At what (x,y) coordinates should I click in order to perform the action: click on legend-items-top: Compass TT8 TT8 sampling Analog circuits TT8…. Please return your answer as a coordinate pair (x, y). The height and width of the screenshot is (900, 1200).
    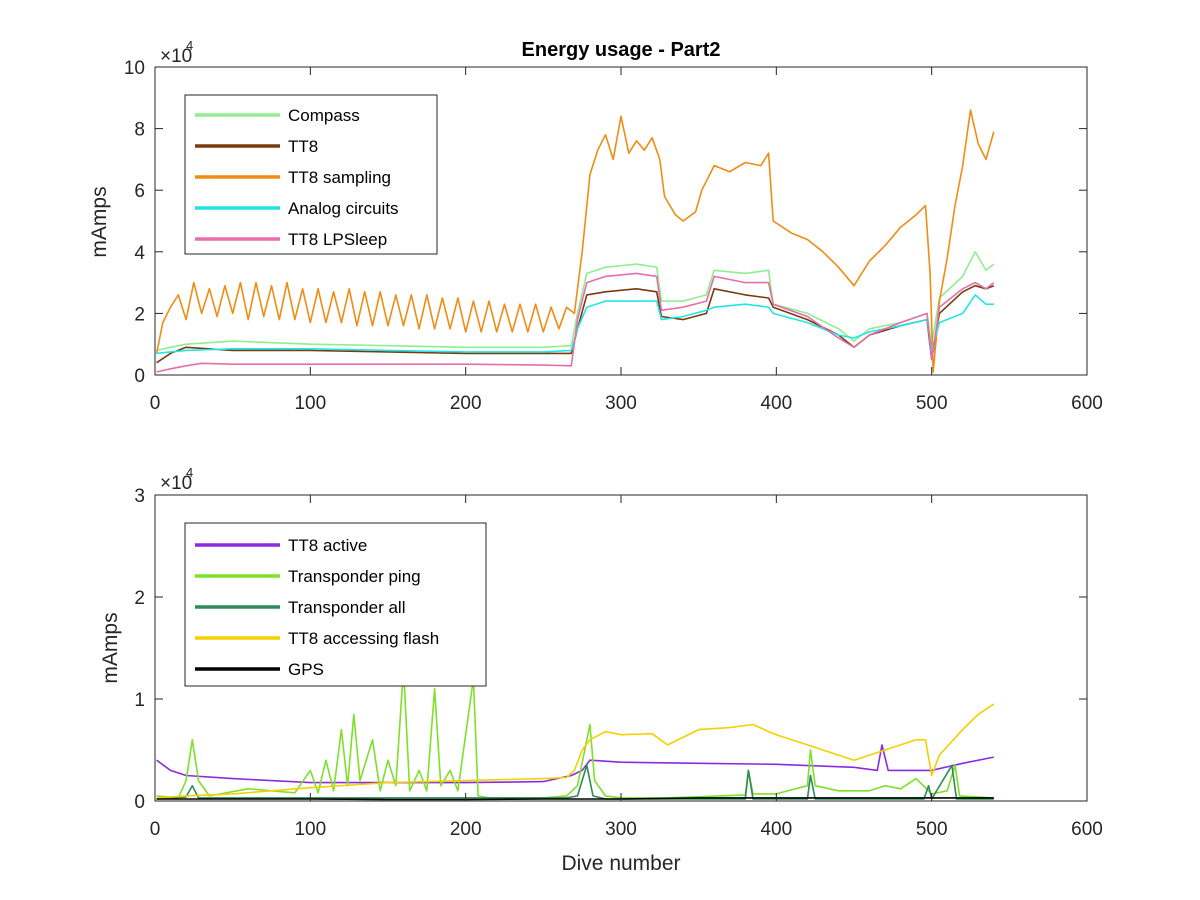
    Looking at the image, I should click on (297, 177).